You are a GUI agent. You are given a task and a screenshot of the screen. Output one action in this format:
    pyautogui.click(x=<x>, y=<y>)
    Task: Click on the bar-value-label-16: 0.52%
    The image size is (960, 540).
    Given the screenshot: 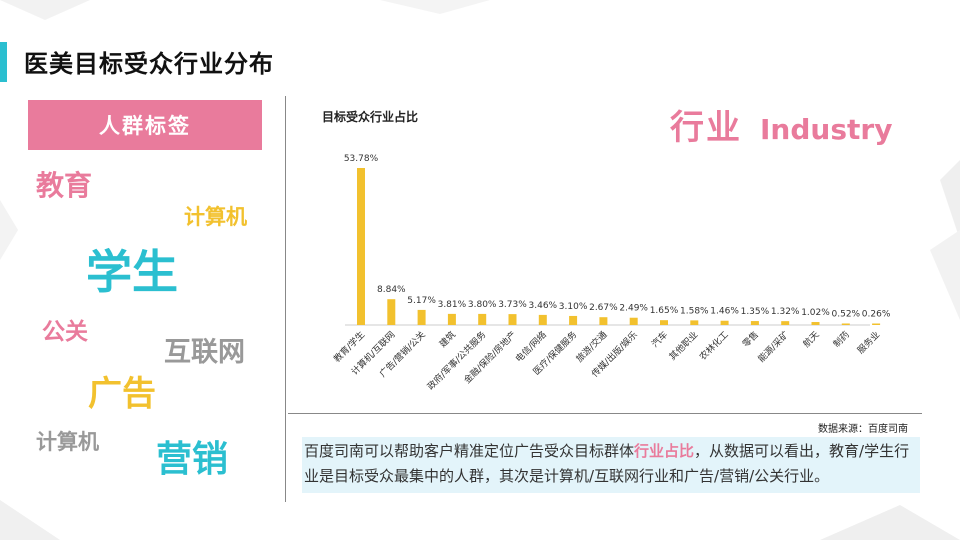 What is the action you would take?
    pyautogui.click(x=846, y=314)
    